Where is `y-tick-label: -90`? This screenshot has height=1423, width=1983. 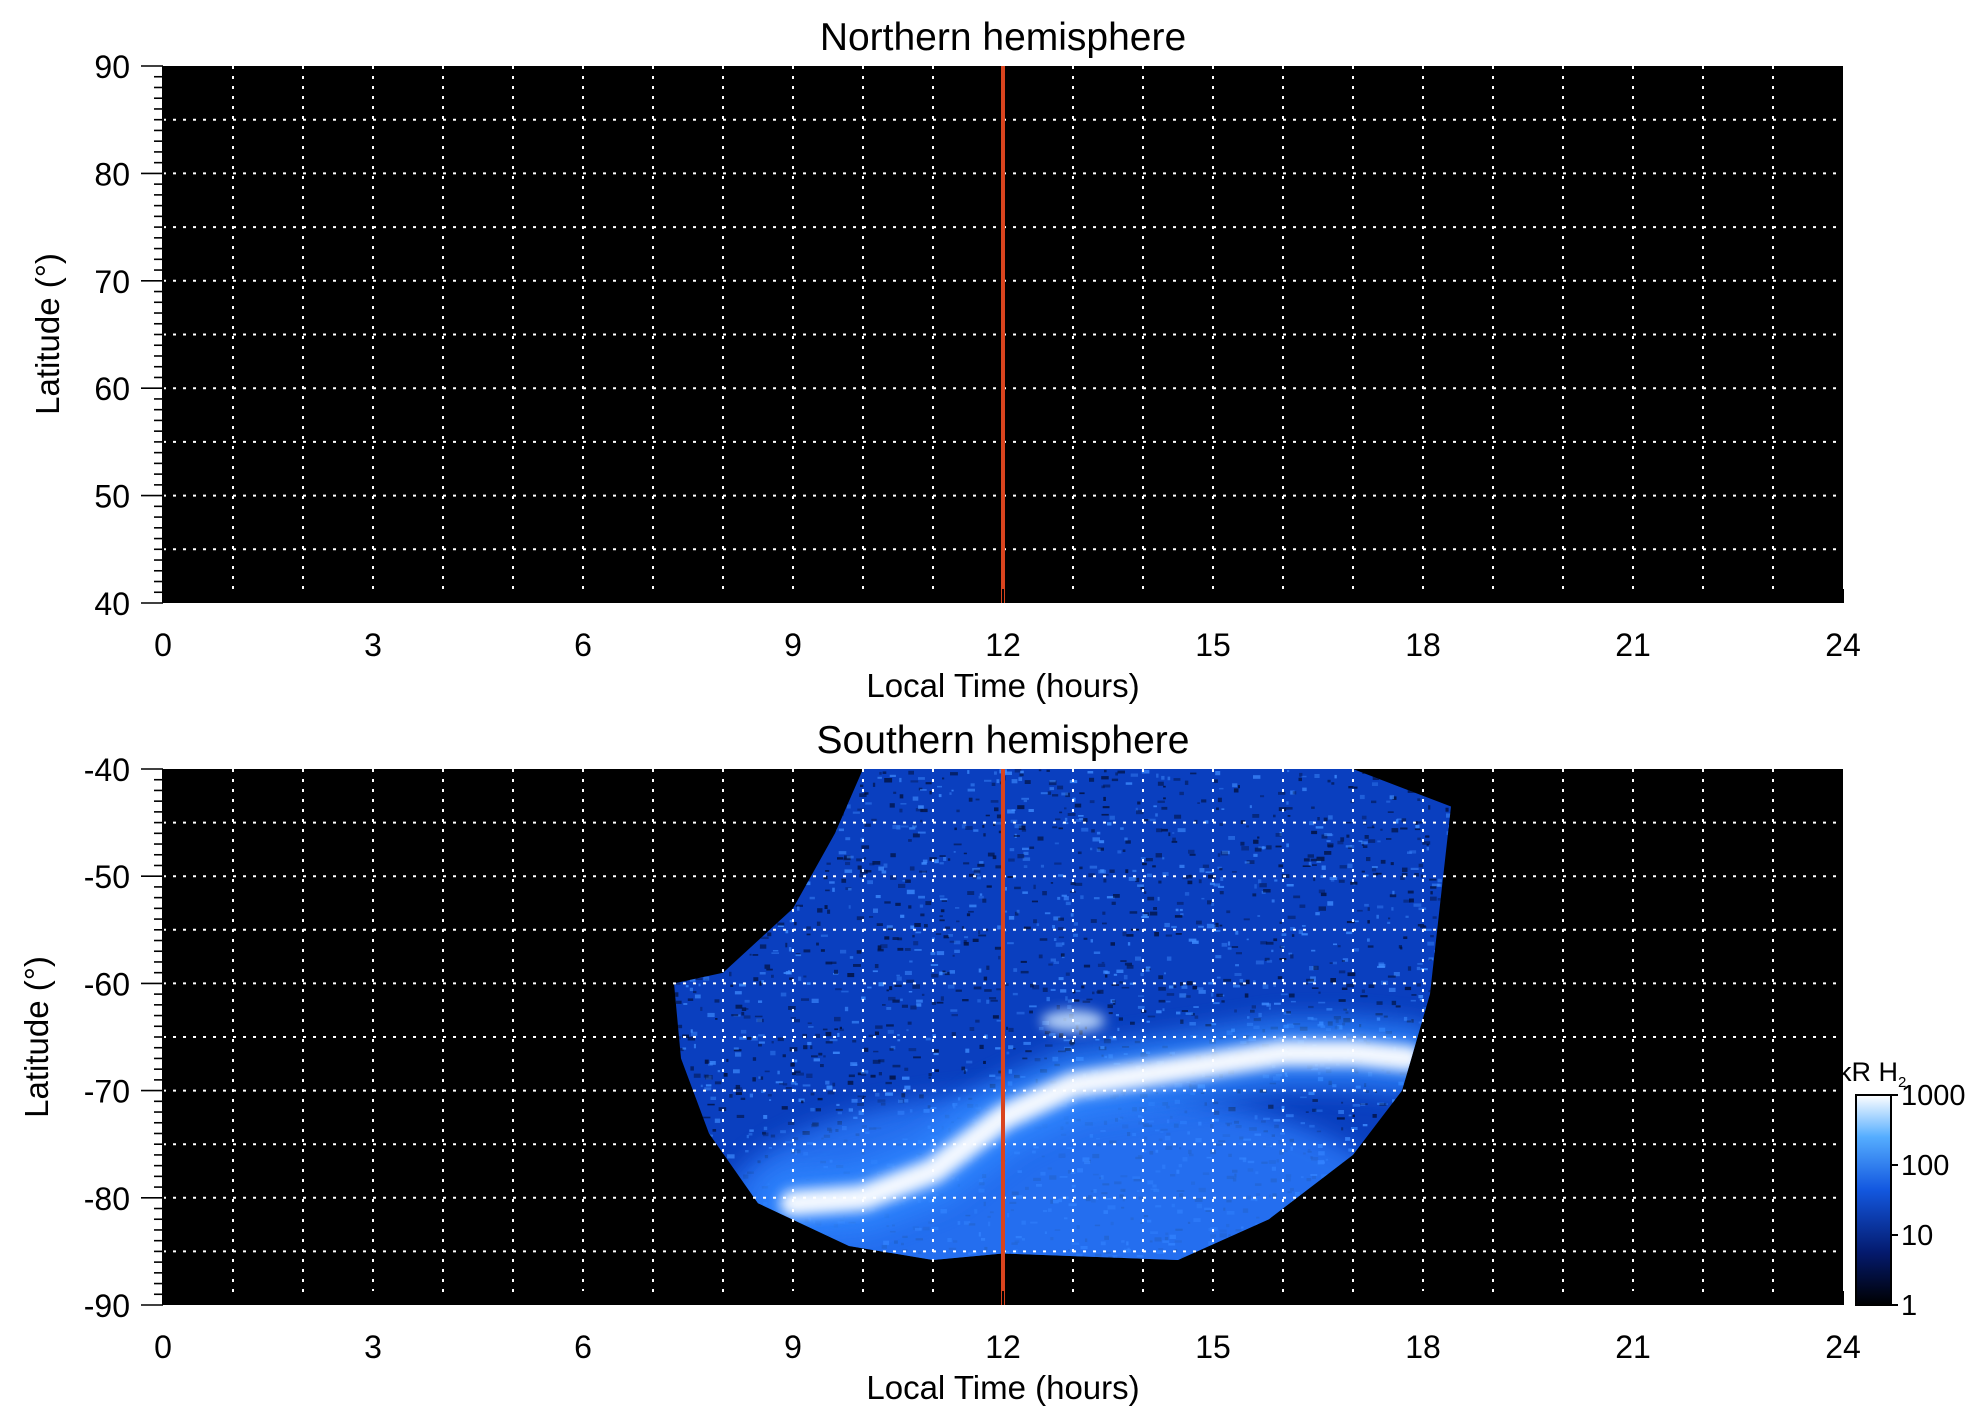
y-tick-label: -90 is located at coordinates (107, 1306).